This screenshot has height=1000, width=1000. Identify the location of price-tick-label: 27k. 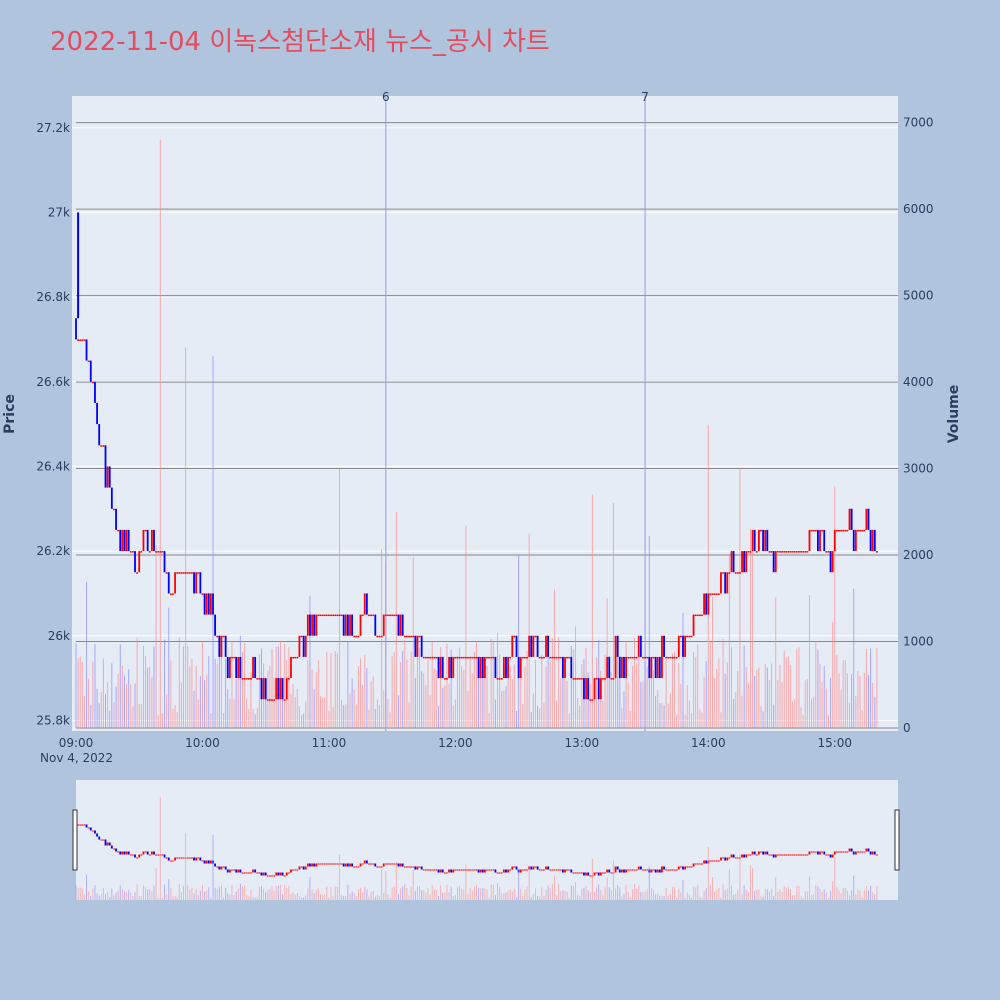
(59, 212).